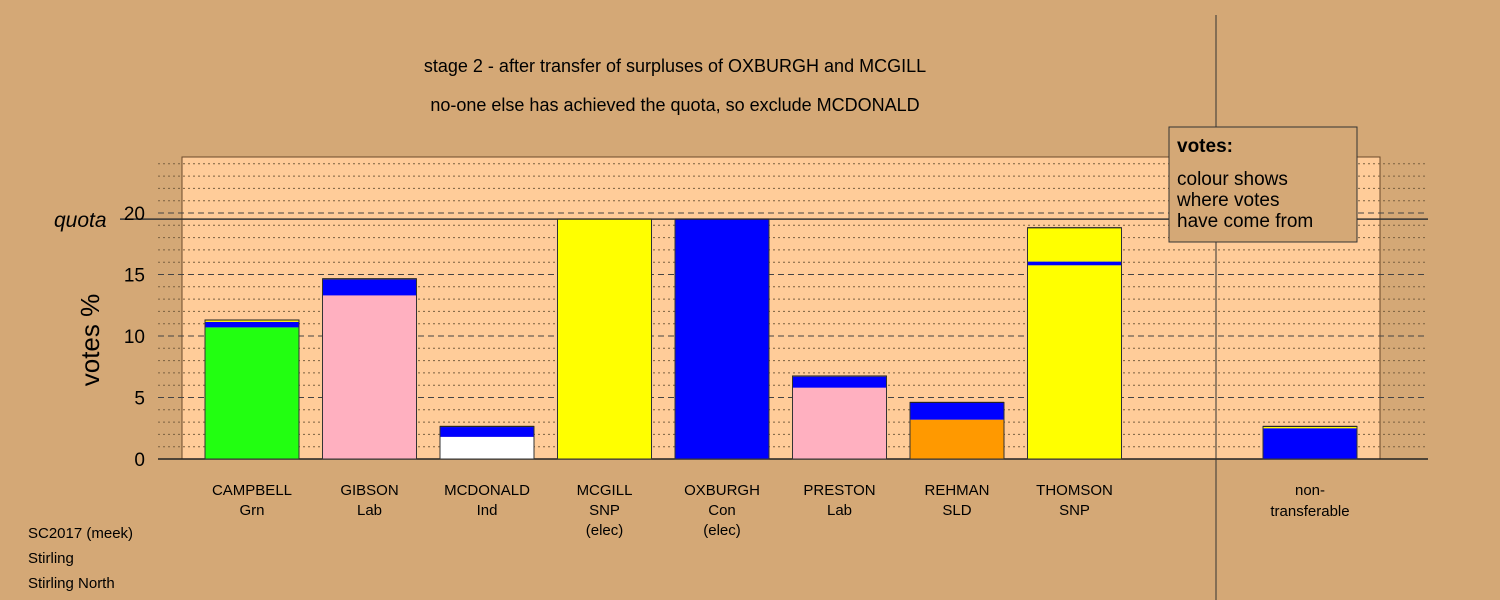 This screenshot has height=600, width=1500. I want to click on candidate-party: SLD, so click(956, 510).